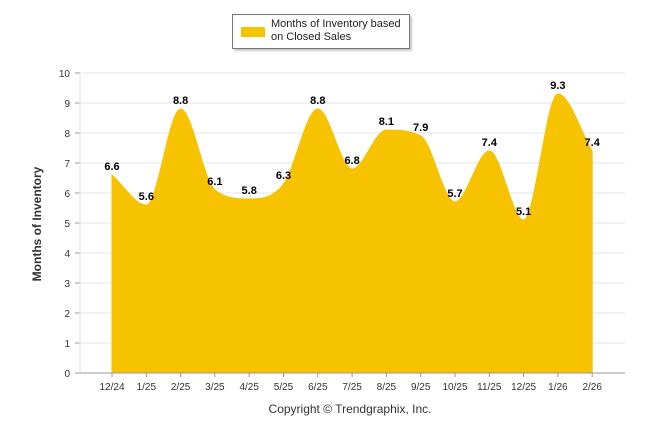  Describe the element at coordinates (489, 387) in the screenshot. I see `x-tick-label: 11/25` at that location.